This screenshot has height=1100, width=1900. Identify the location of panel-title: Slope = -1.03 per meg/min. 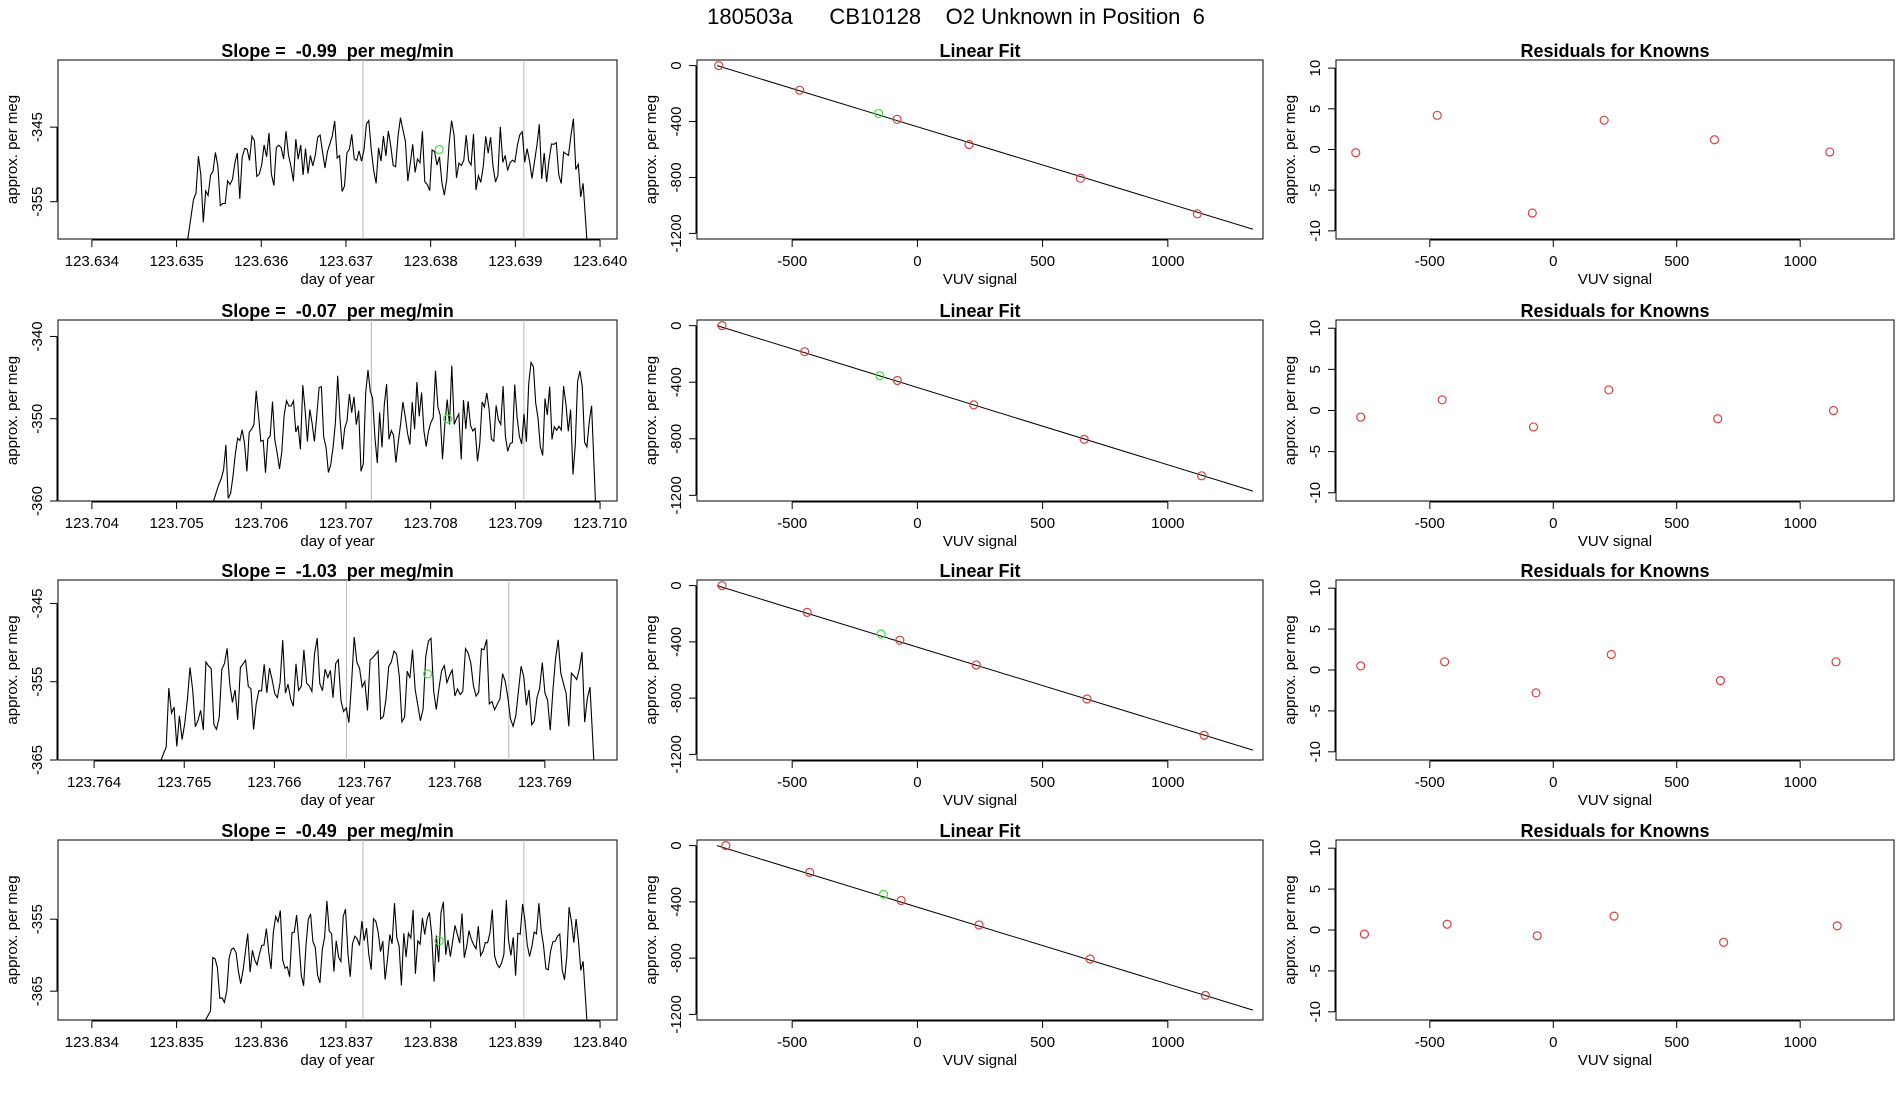
(337, 571).